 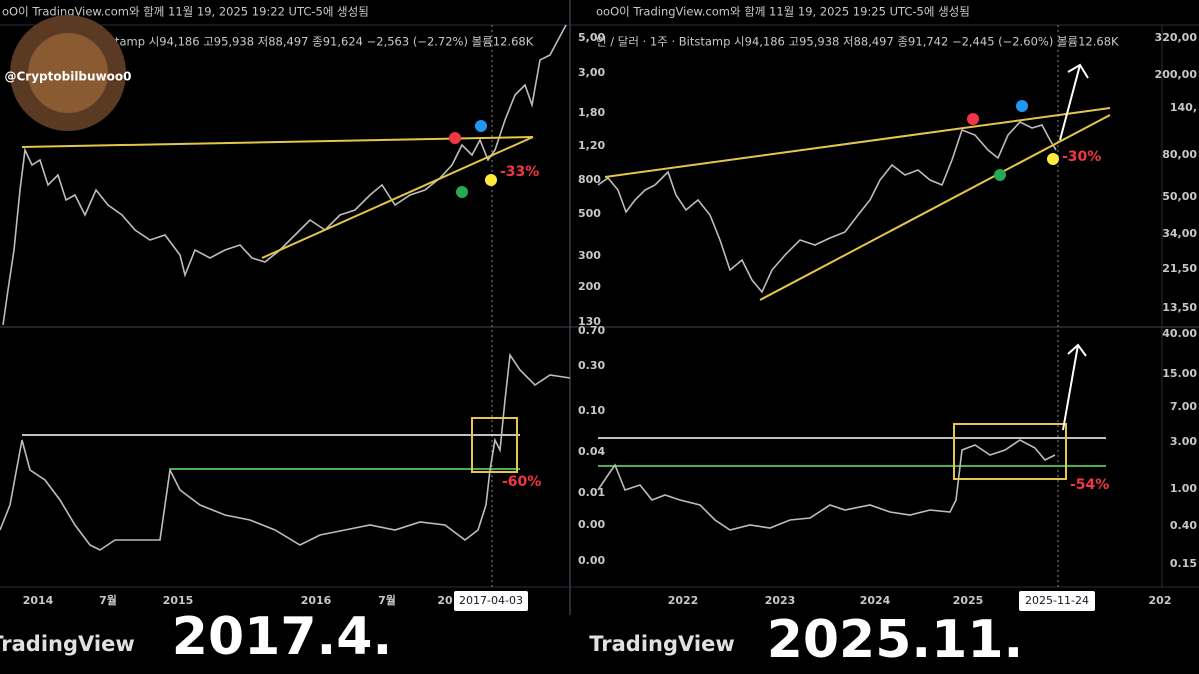 What do you see at coordinates (1089, 485) in the screenshot?
I see `annotation: -54%` at bounding box center [1089, 485].